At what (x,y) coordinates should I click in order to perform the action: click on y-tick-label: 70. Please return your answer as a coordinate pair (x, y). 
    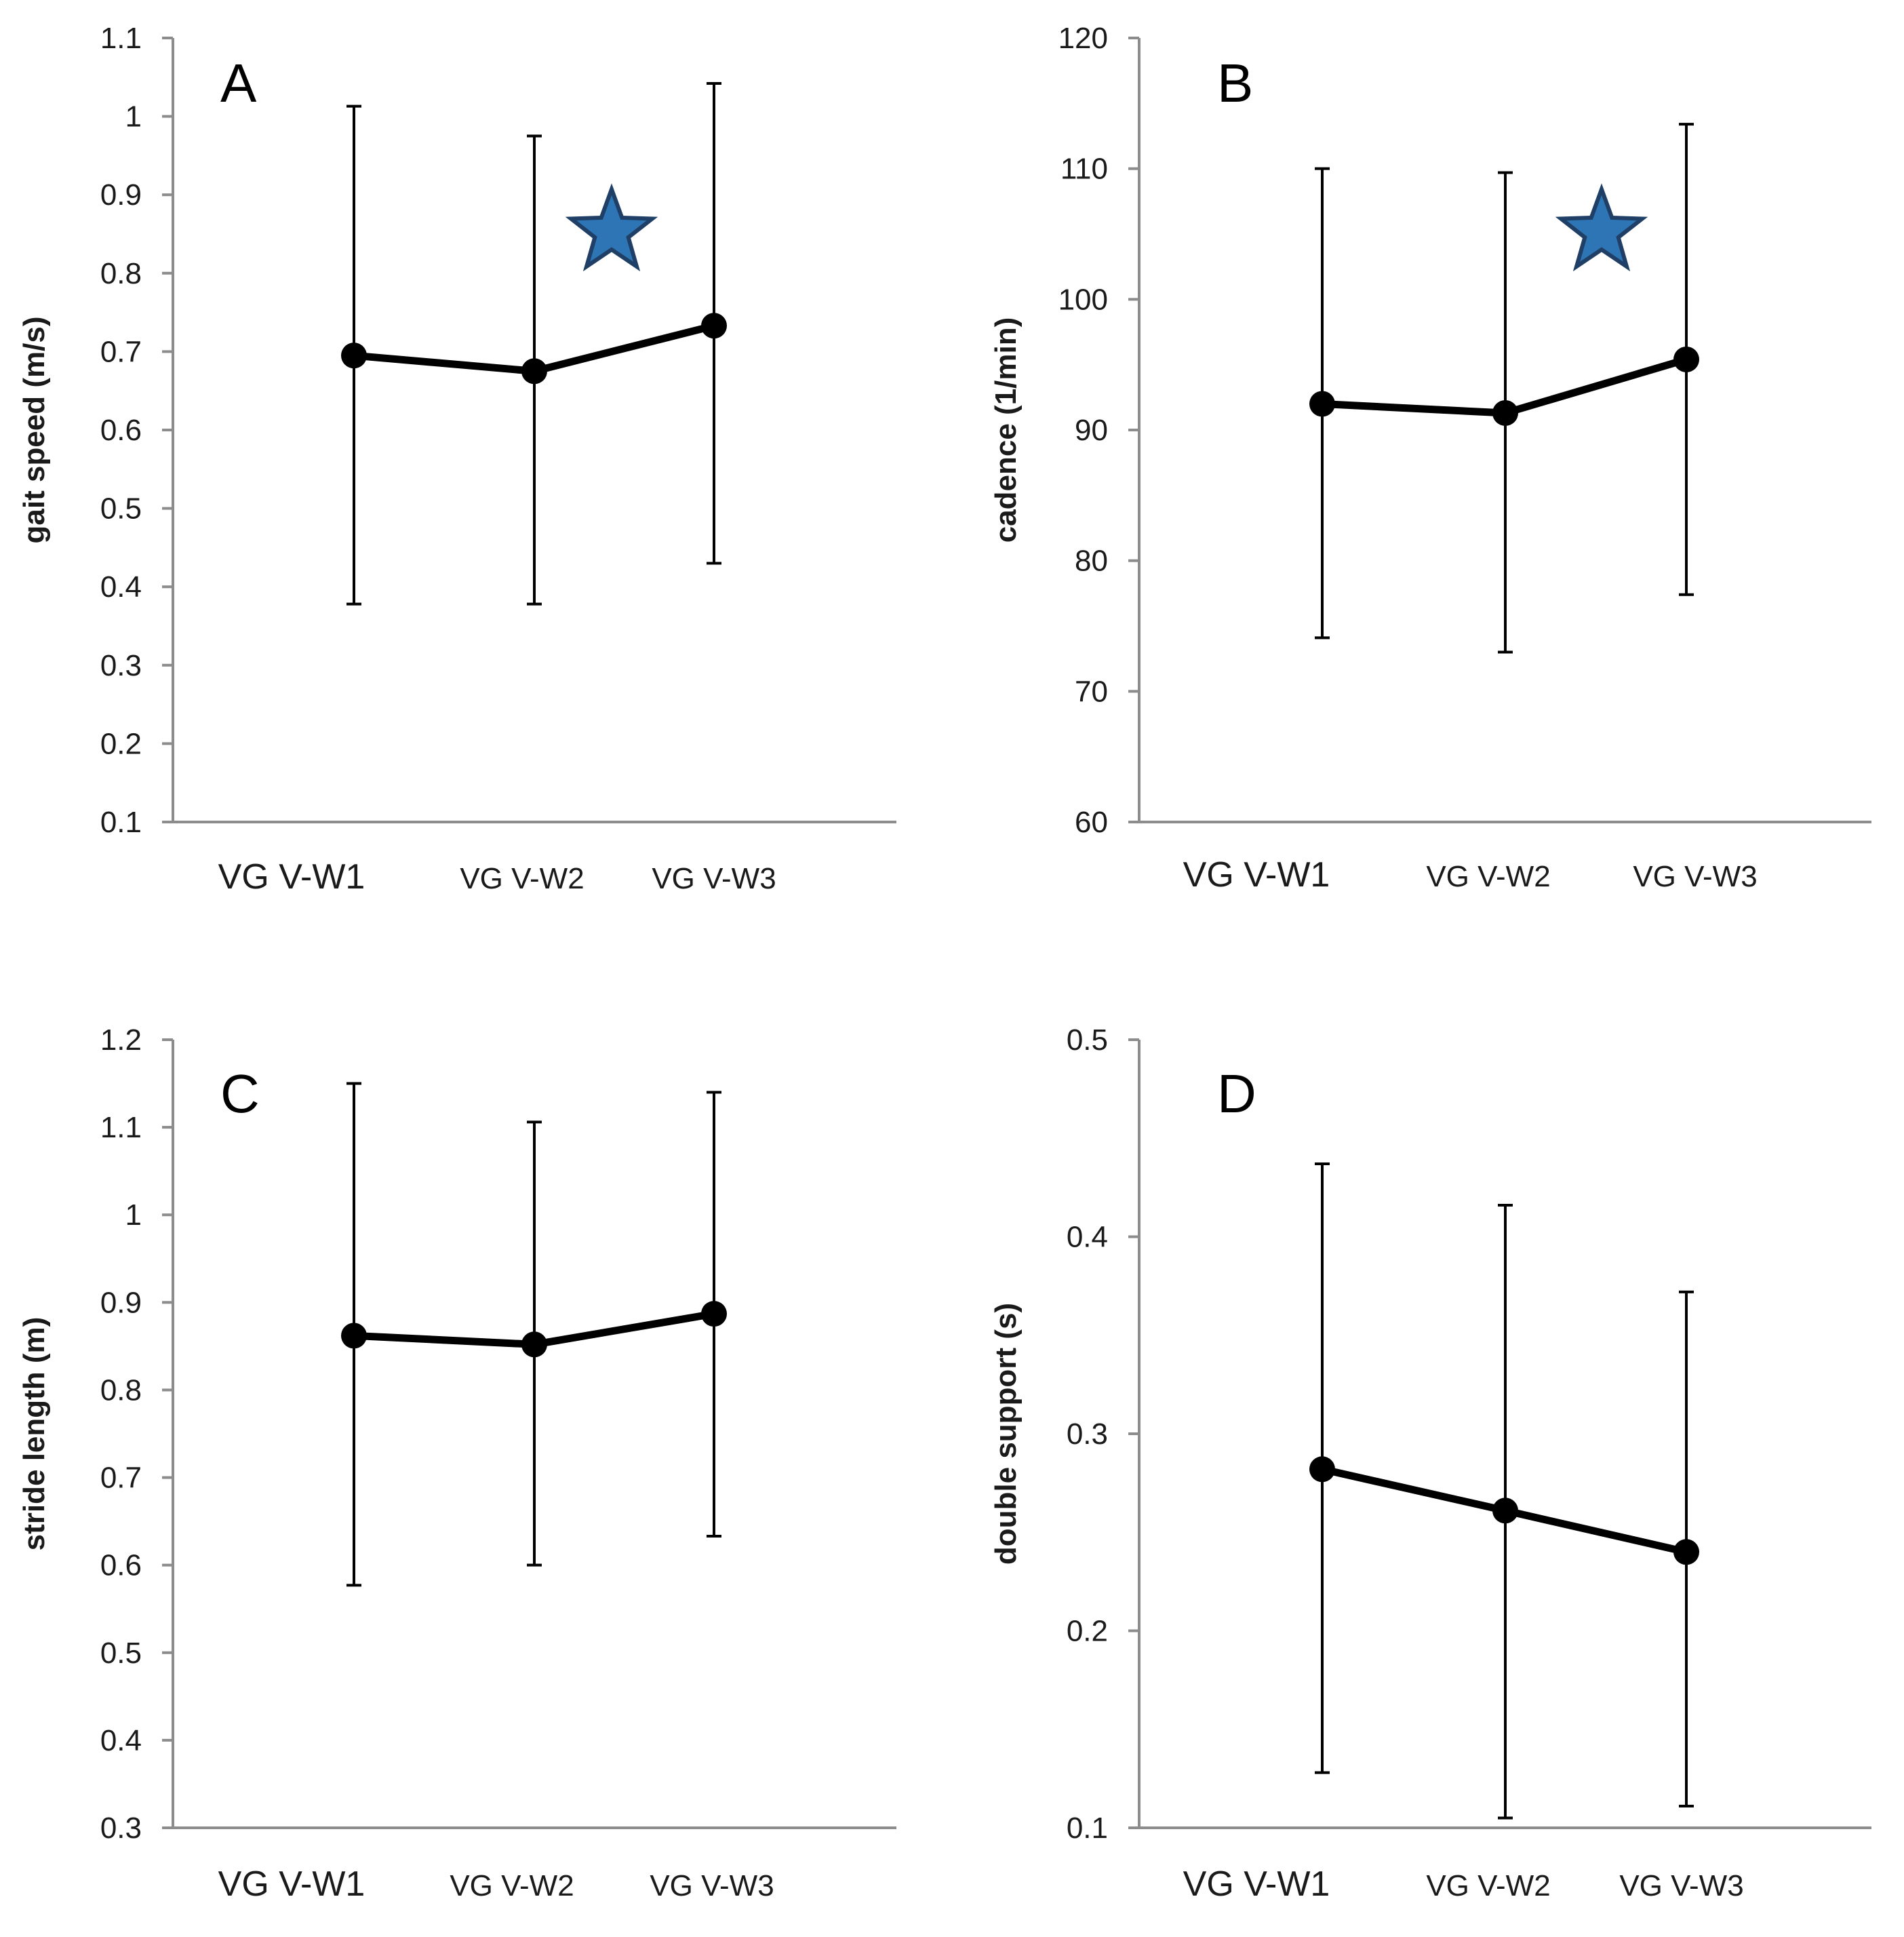
    Looking at the image, I should click on (1092, 691).